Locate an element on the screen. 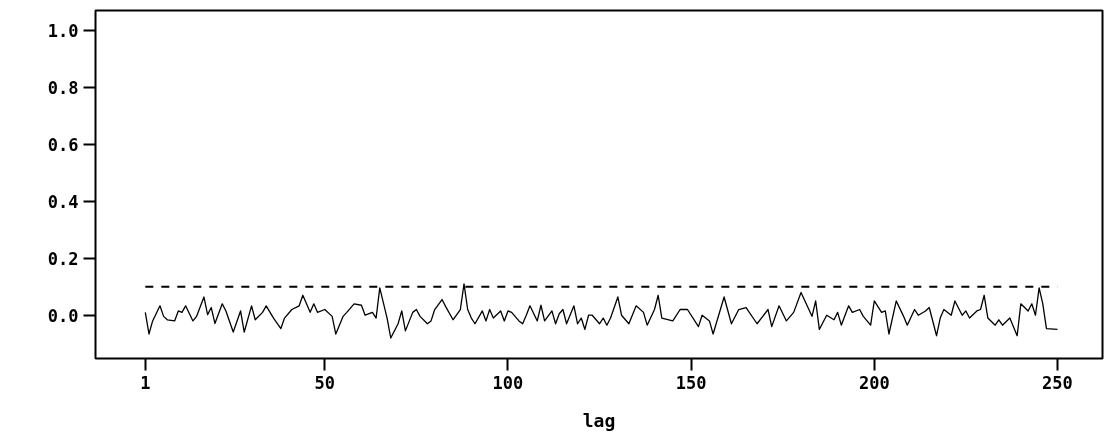 The image size is (1115, 442). x-tick-label: 50 is located at coordinates (325, 382).